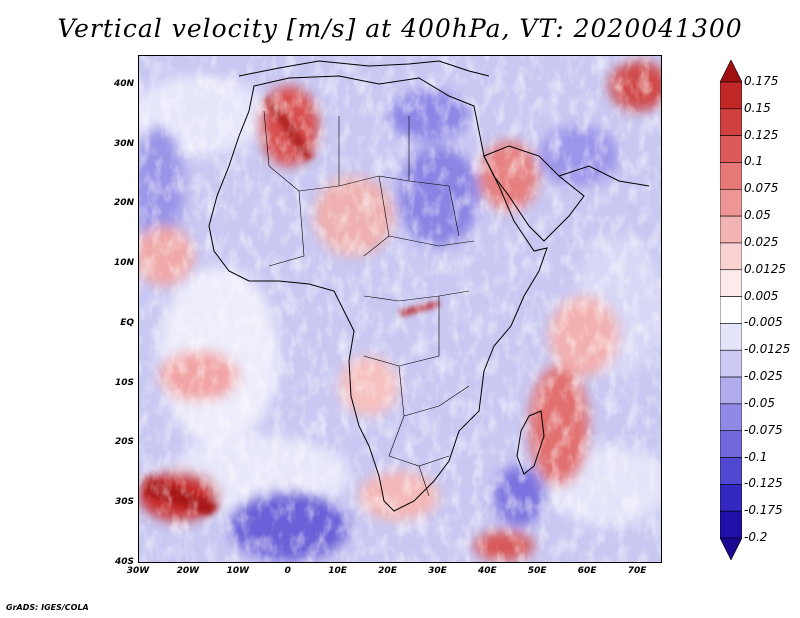 Image resolution: width=800 pixels, height=618 pixels. What do you see at coordinates (337, 571) in the screenshot?
I see `lon-tick-label: 10E` at bounding box center [337, 571].